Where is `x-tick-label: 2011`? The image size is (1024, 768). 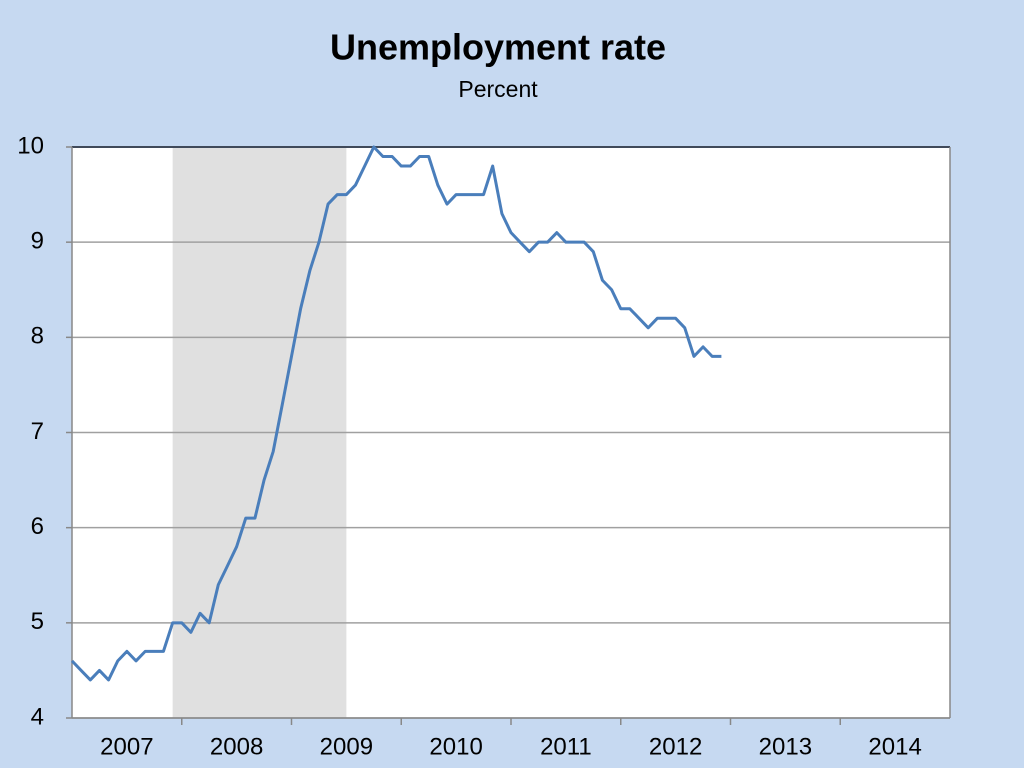
x-tick-label: 2011 is located at coordinates (566, 746).